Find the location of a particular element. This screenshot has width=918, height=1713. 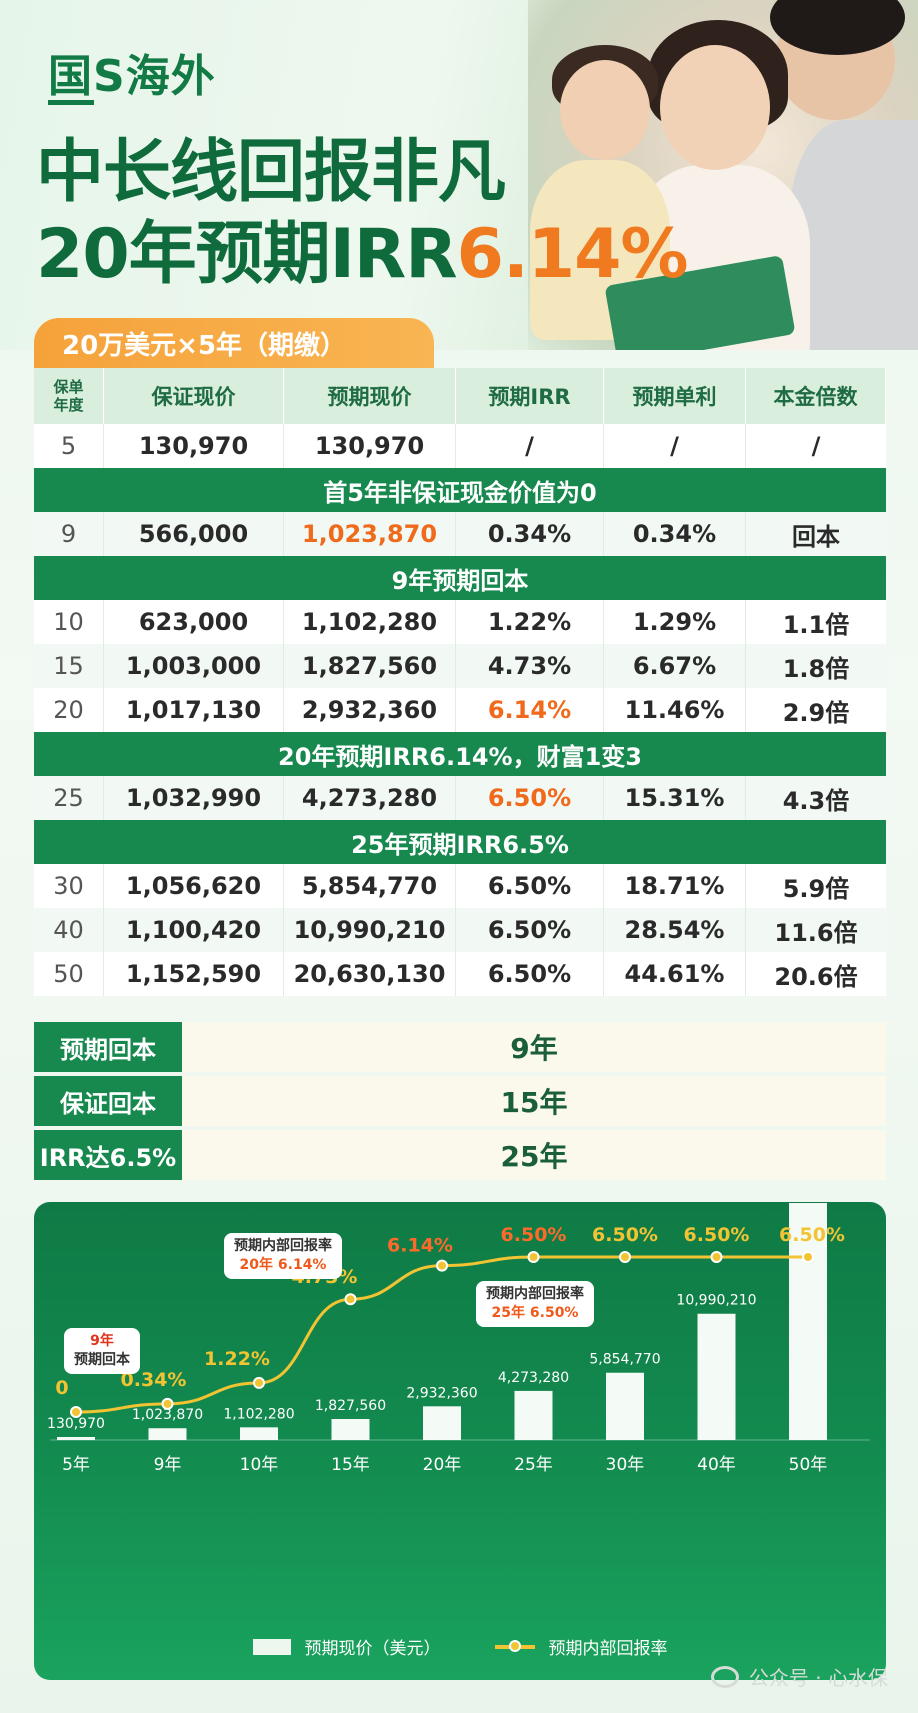

summary-label: 预期回本 is located at coordinates (108, 1047).